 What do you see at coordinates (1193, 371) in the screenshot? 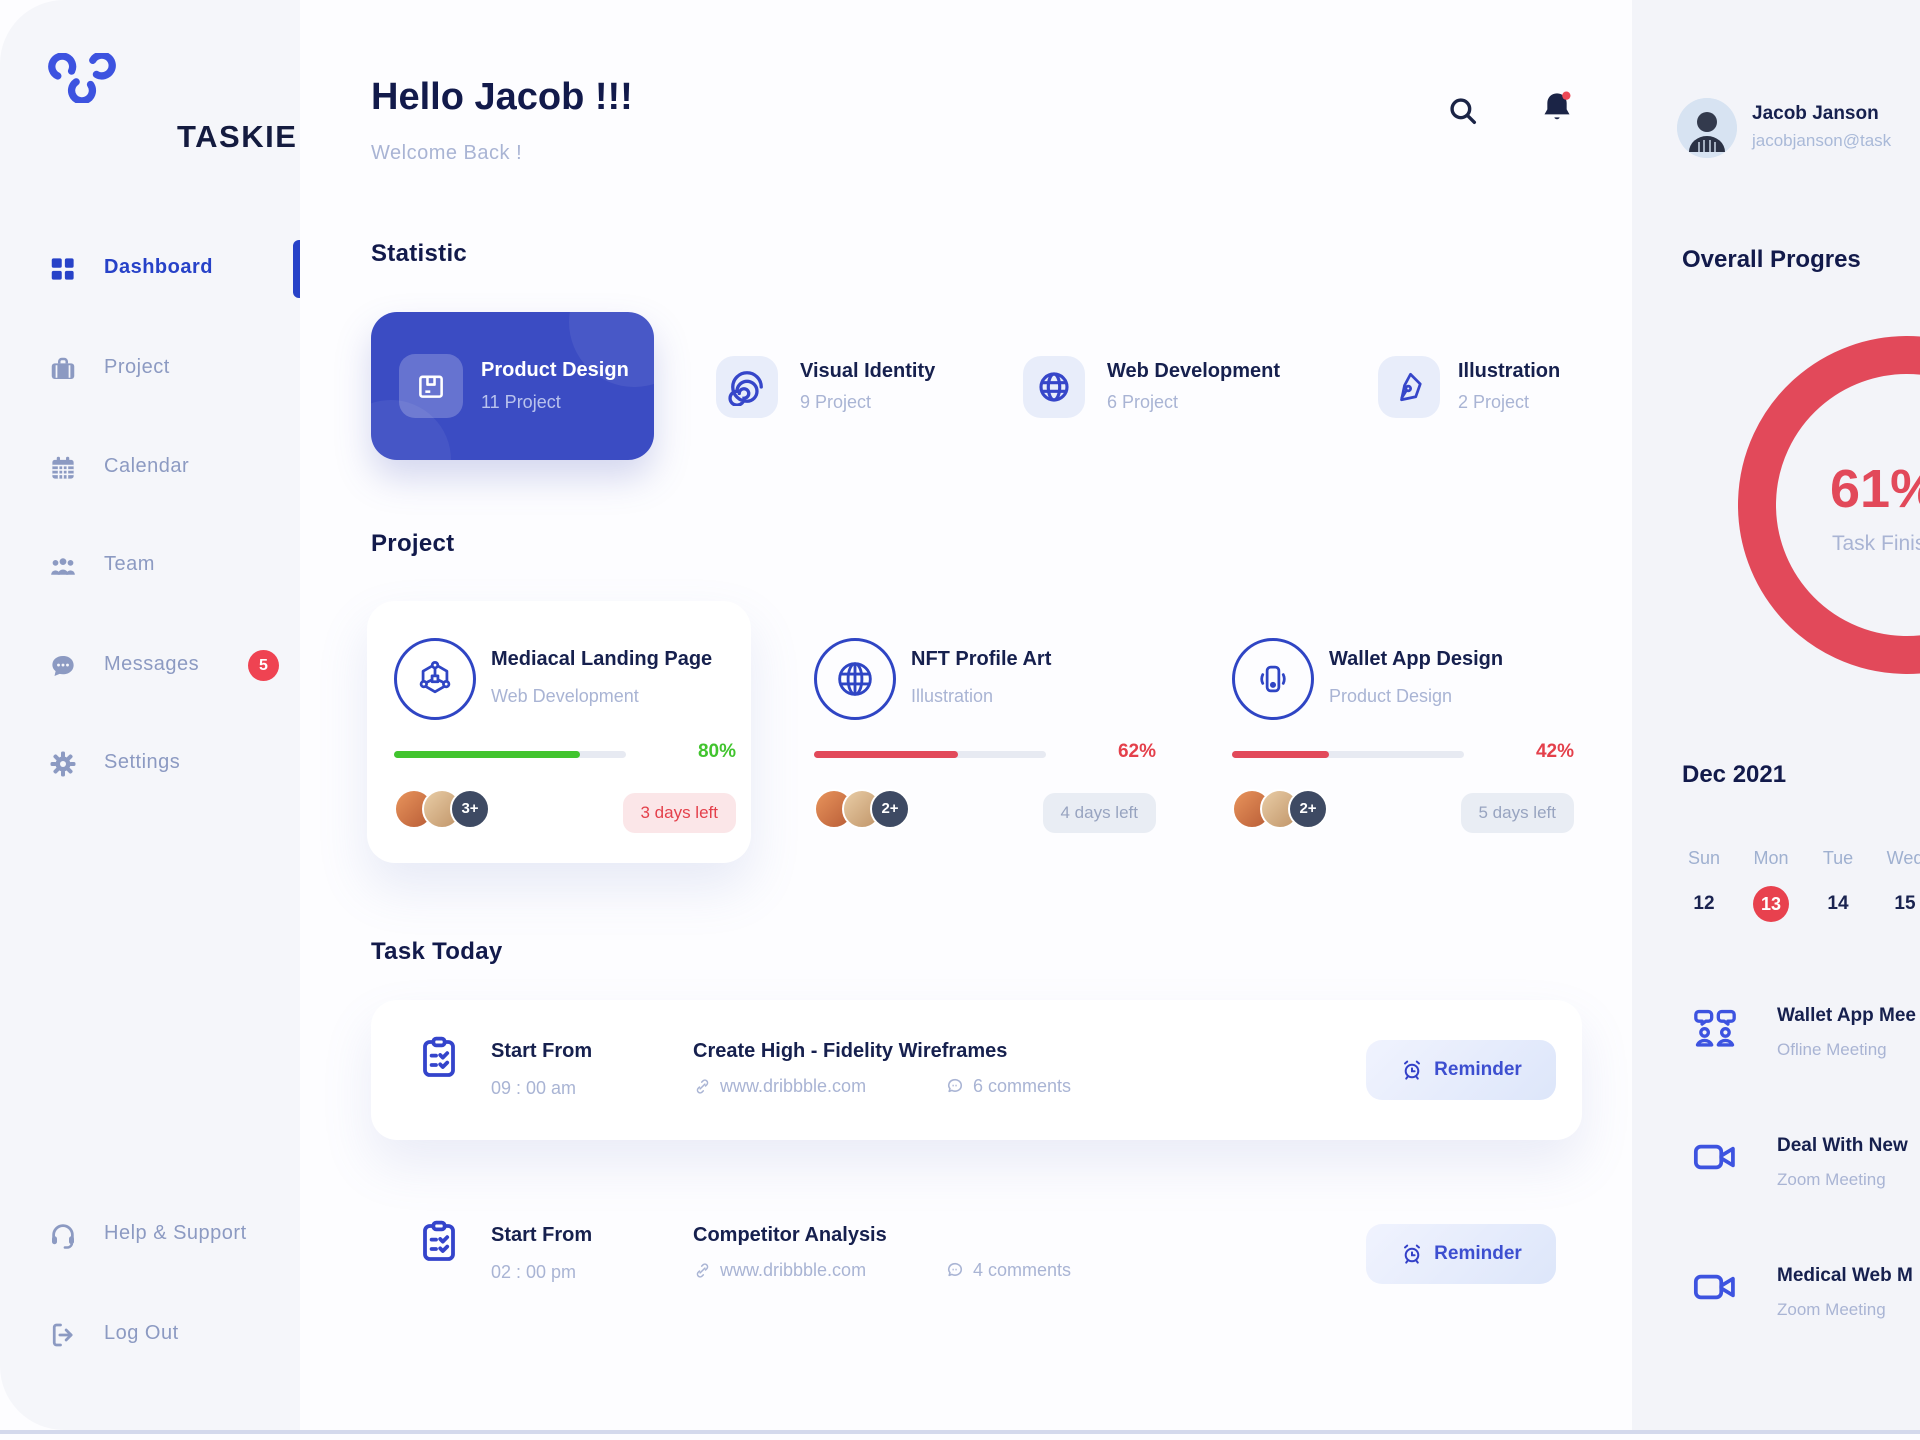
I see `stat-card-title: Web Development` at bounding box center [1193, 371].